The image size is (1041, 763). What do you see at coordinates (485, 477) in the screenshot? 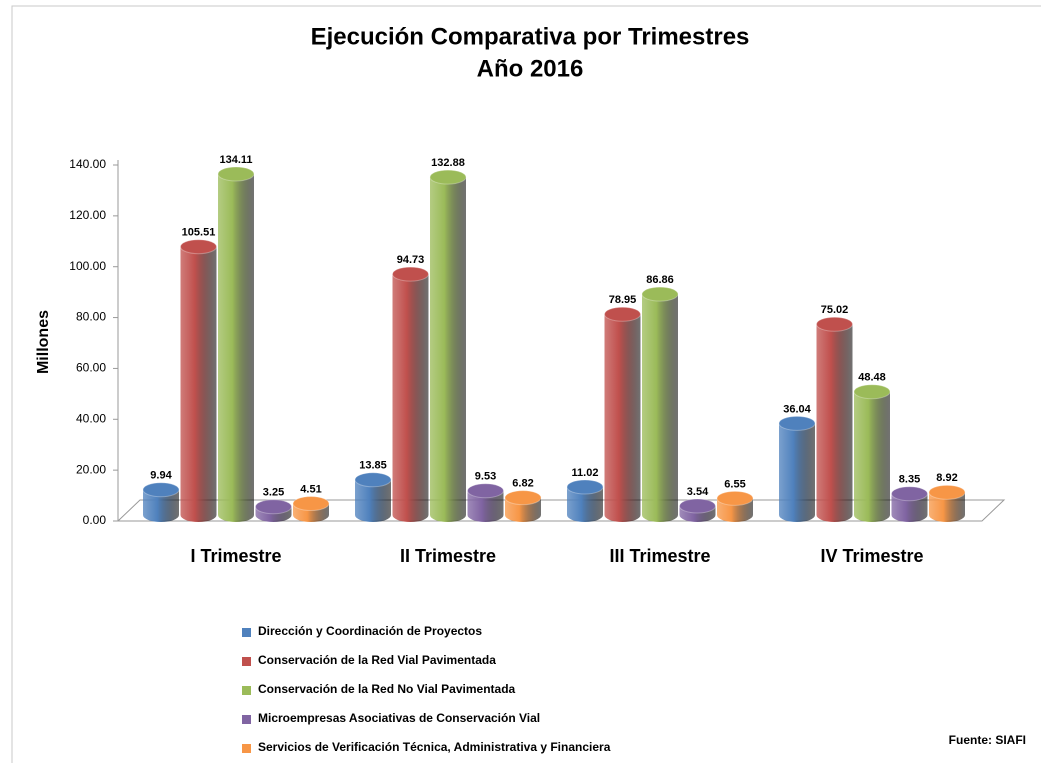
I see `value-label: 9.53` at bounding box center [485, 477].